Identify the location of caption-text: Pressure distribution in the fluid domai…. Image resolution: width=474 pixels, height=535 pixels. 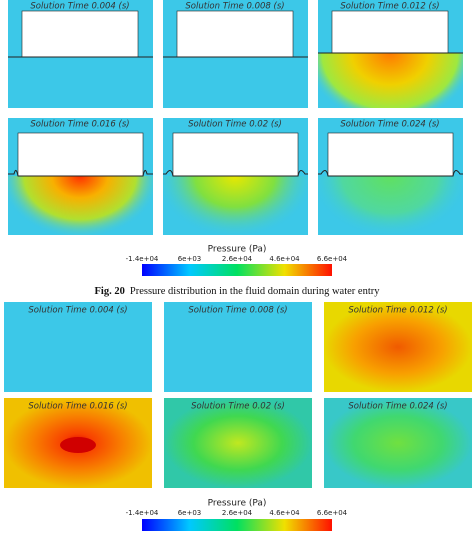
(255, 291).